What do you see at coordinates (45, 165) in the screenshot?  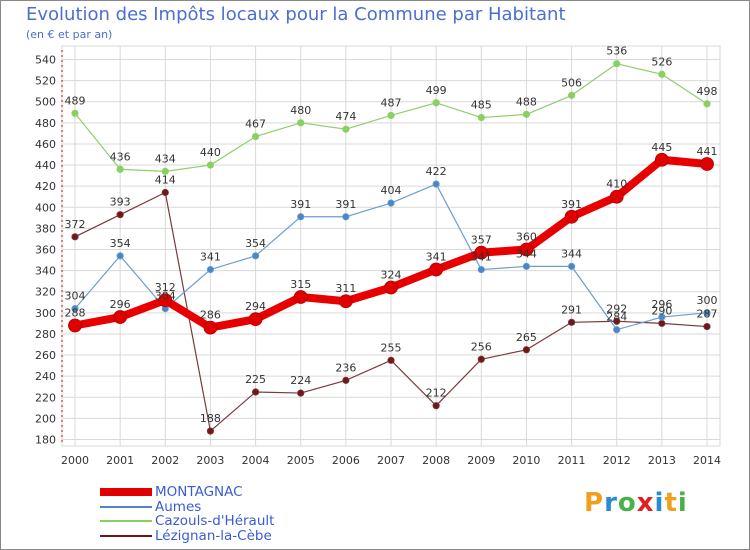 I see `y-tick-label: 440` at bounding box center [45, 165].